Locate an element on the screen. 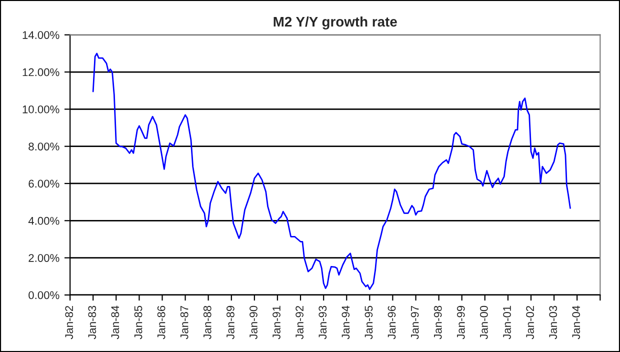  x-tick-label: Jan-00 is located at coordinates (484, 323).